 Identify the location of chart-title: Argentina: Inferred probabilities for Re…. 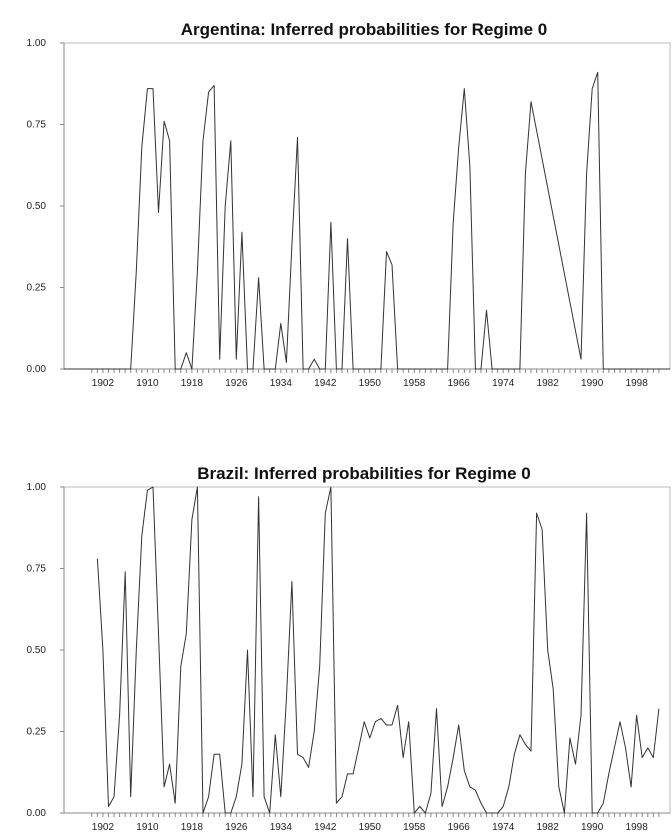
(364, 29).